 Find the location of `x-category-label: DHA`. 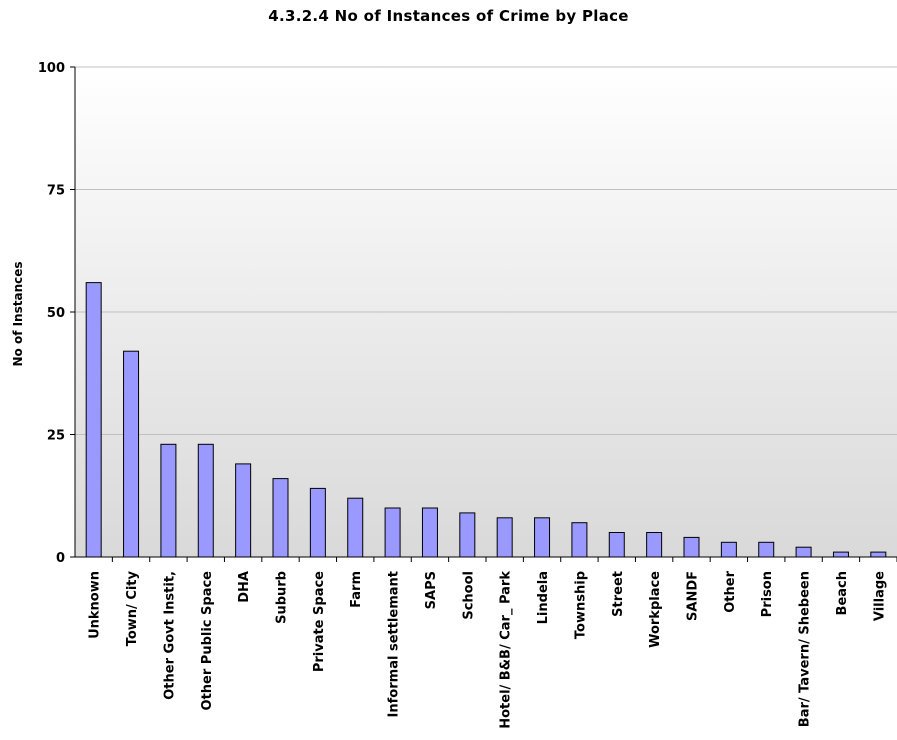

x-category-label: DHA is located at coordinates (244, 587).